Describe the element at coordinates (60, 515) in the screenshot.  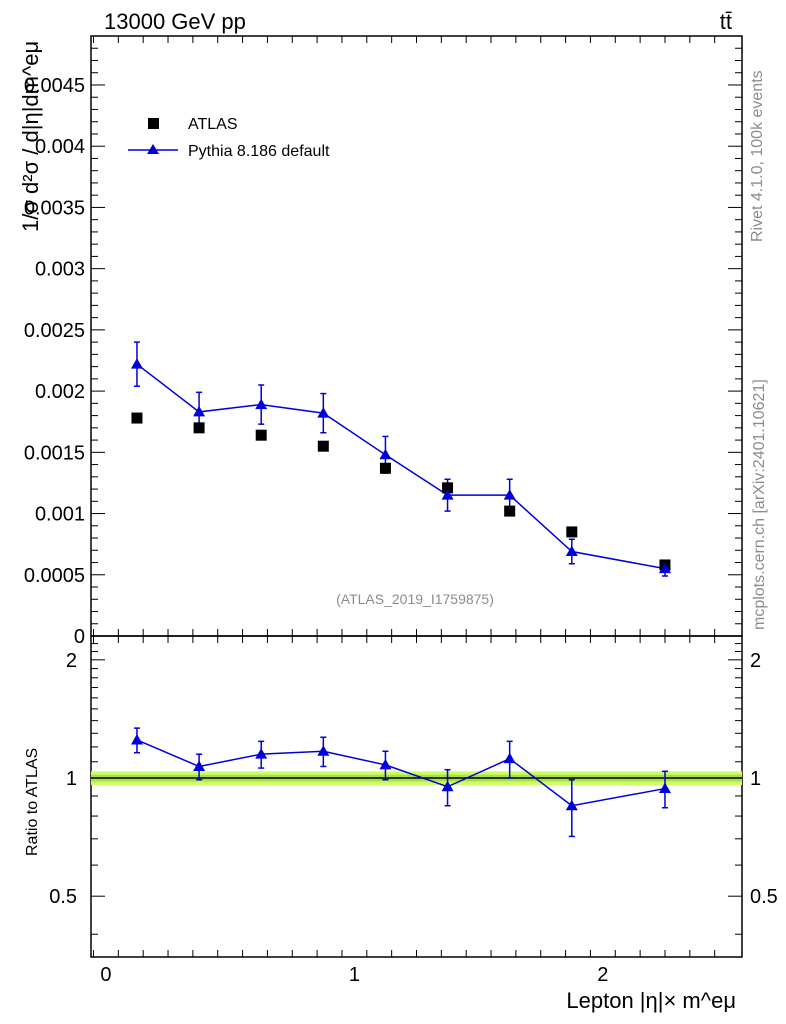
I see `main-y-tick-label: 0.001` at that location.